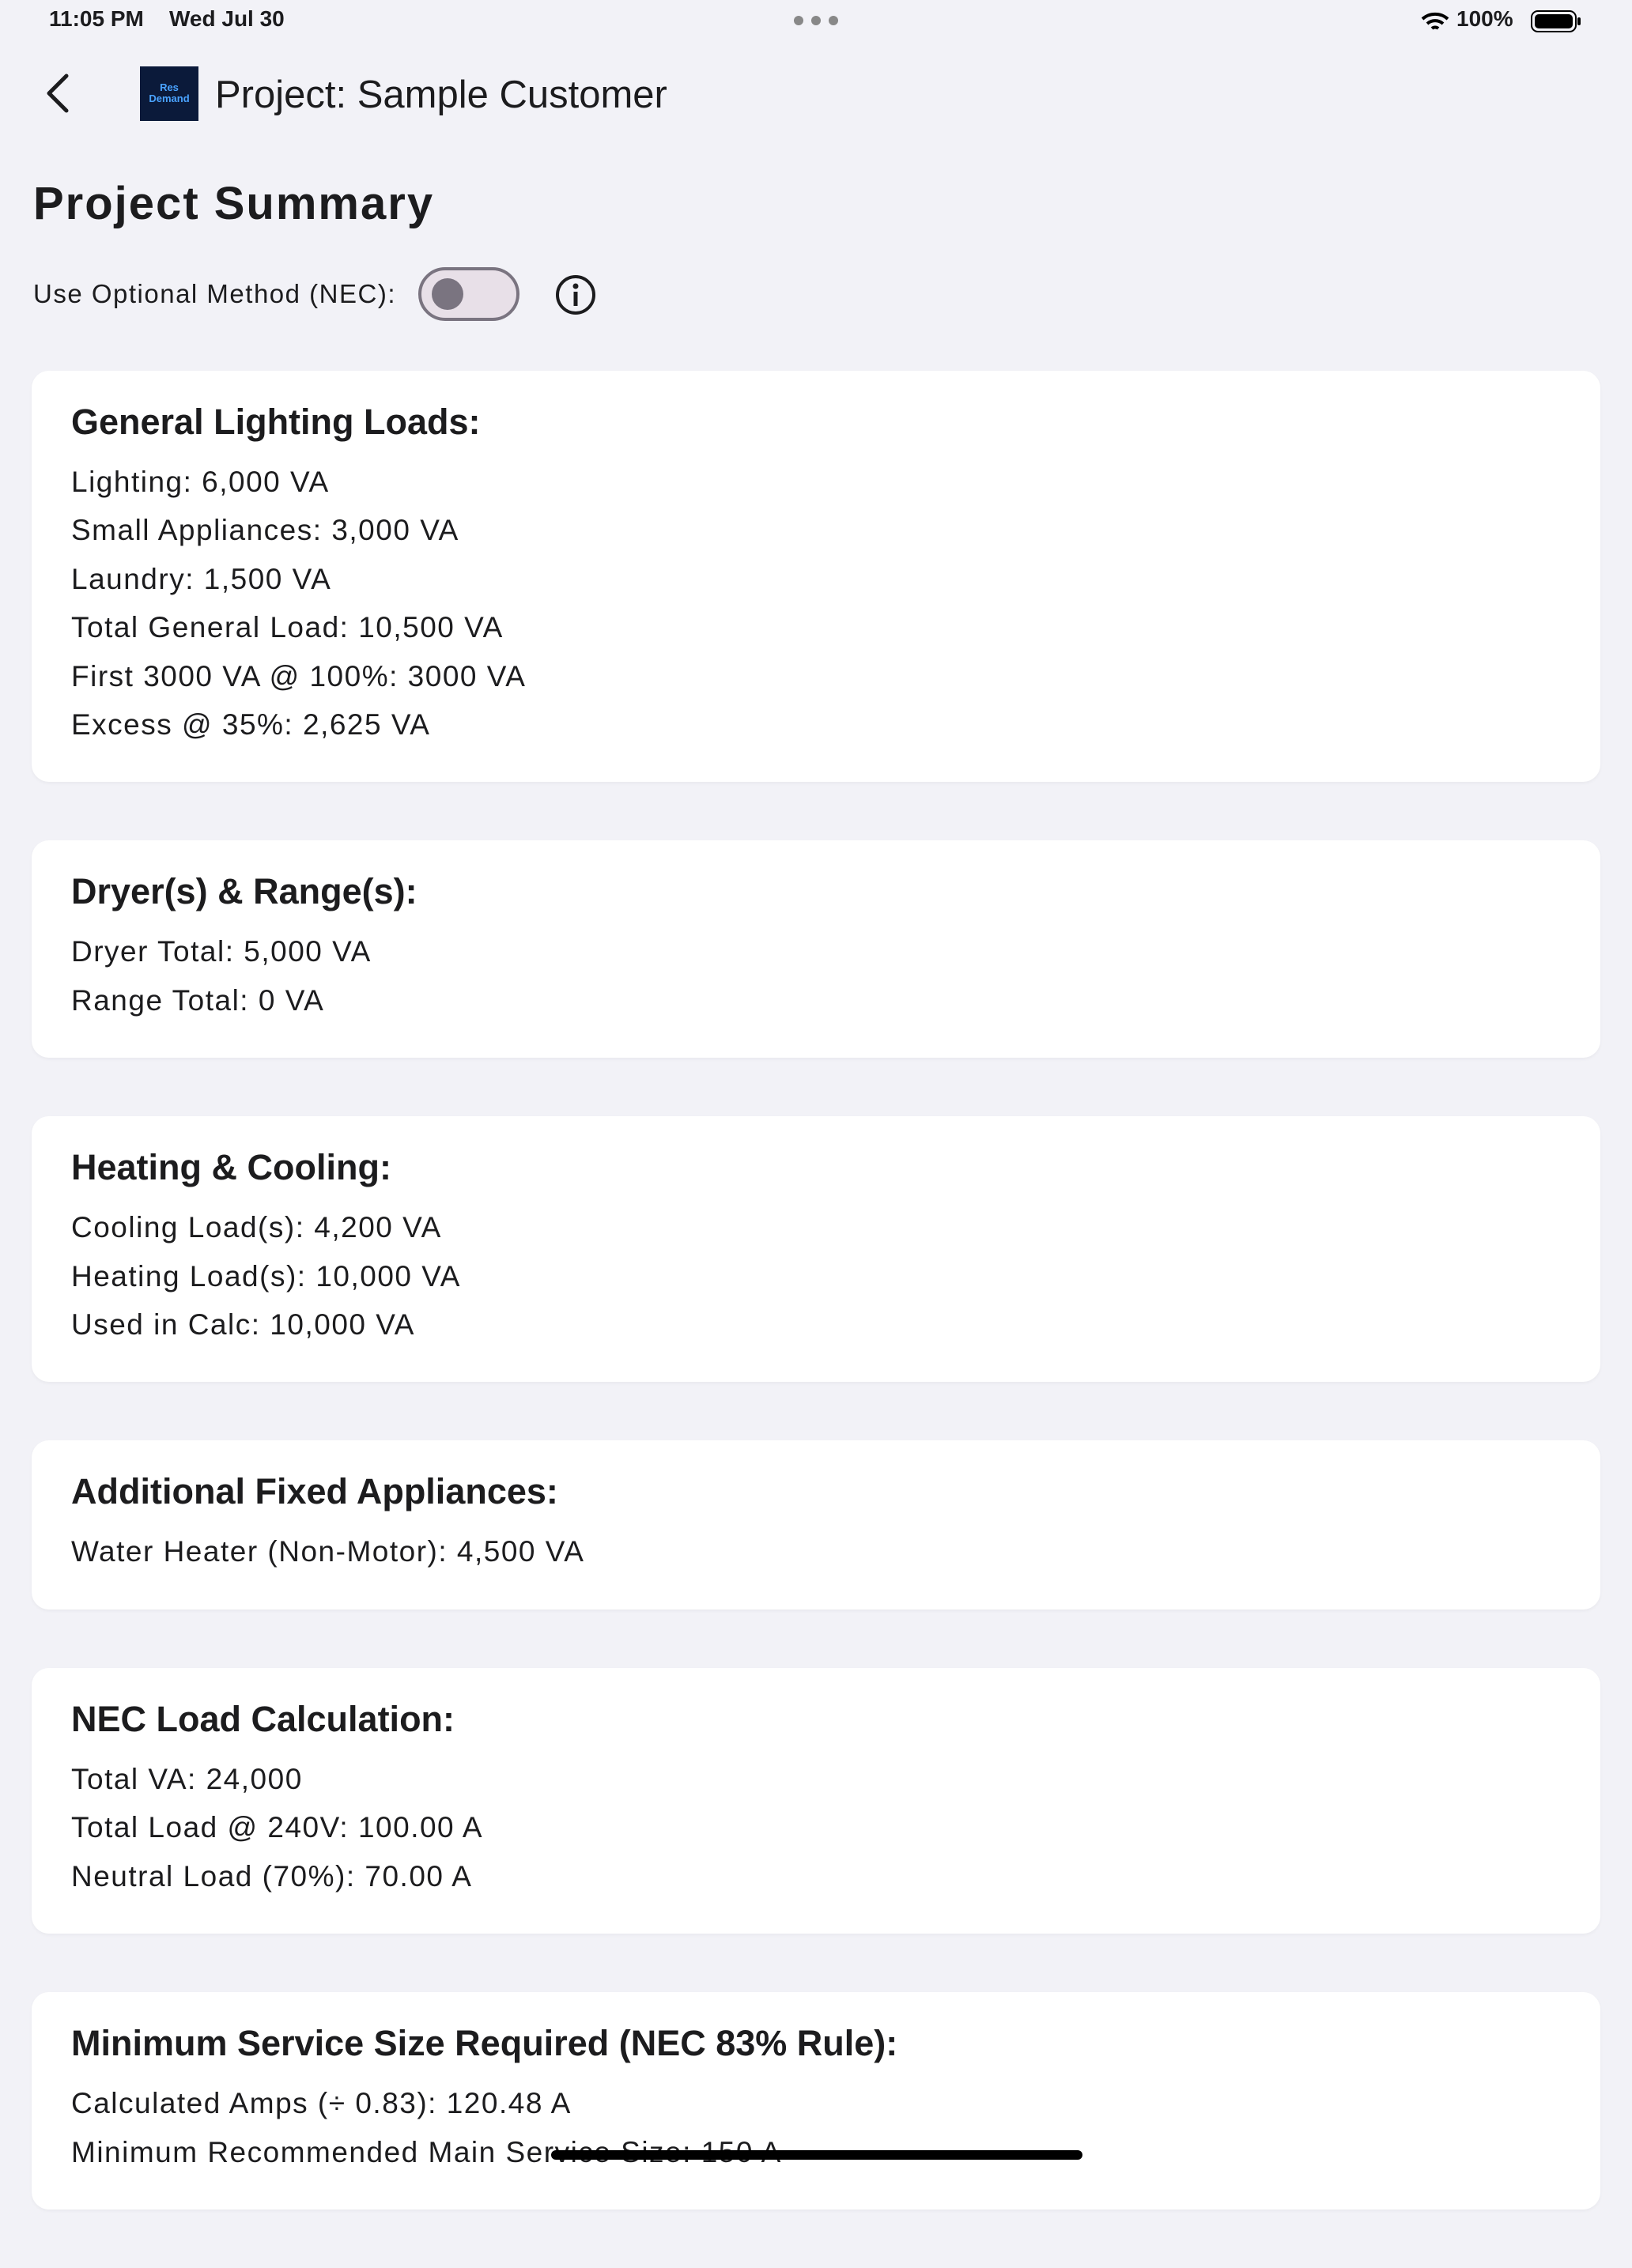 The height and width of the screenshot is (2268, 1632). What do you see at coordinates (272, 1876) in the screenshot?
I see `card-line: Neutral Load (70%): 70.00 A` at bounding box center [272, 1876].